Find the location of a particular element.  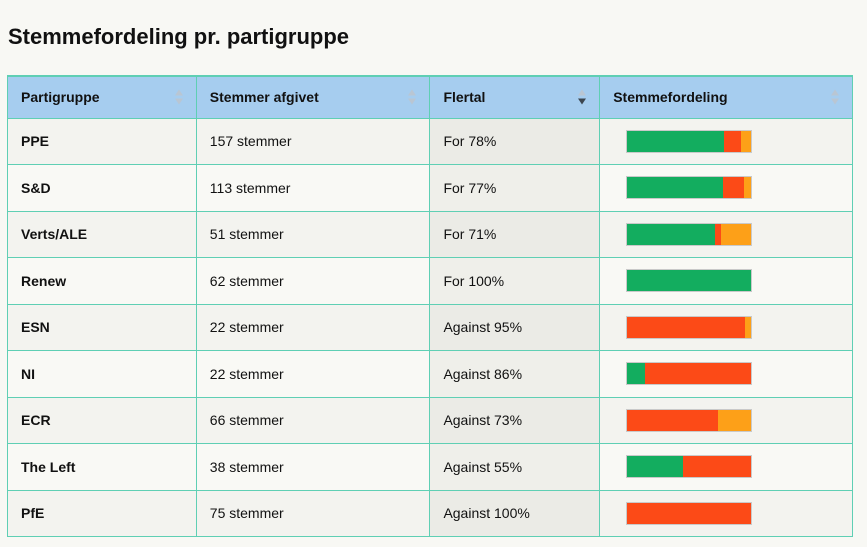

cell-partigruppe: PPE is located at coordinates (102, 141).